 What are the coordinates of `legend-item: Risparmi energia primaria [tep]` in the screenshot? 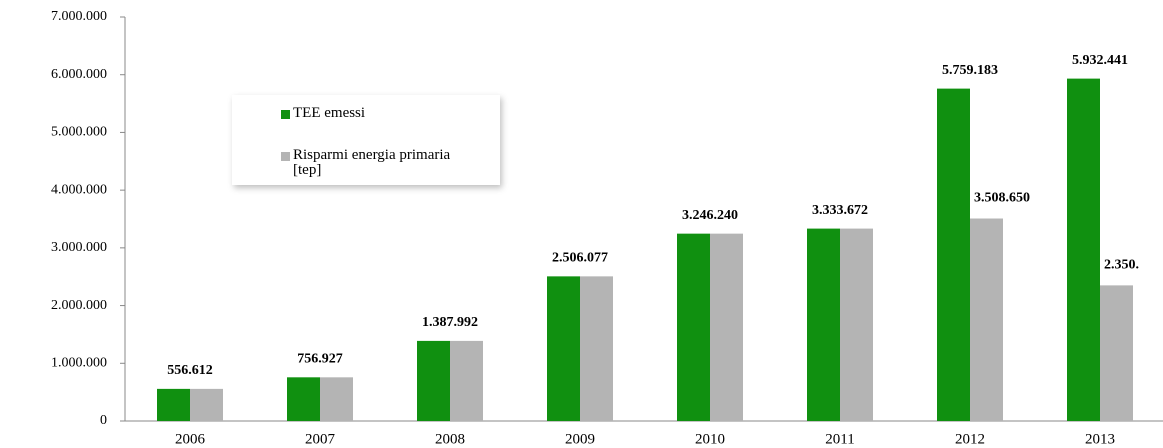 It's located at (367, 163).